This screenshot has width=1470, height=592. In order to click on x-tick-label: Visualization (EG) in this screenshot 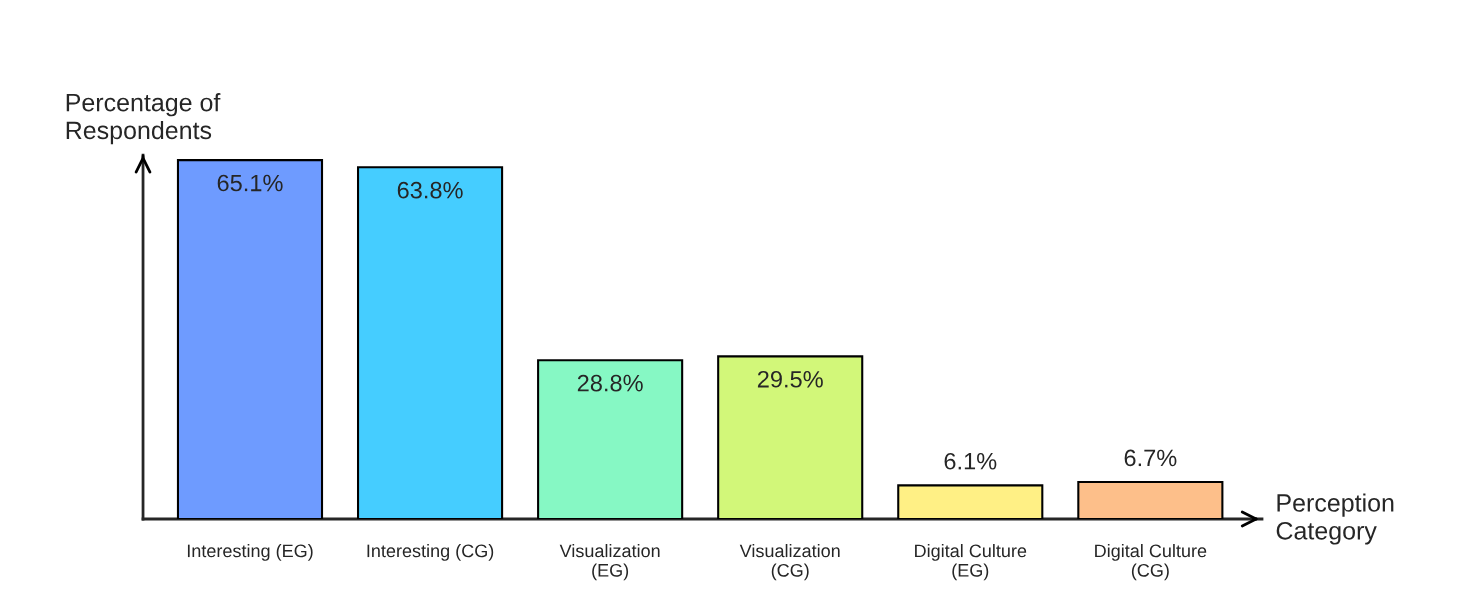, I will do `click(609, 562)`.